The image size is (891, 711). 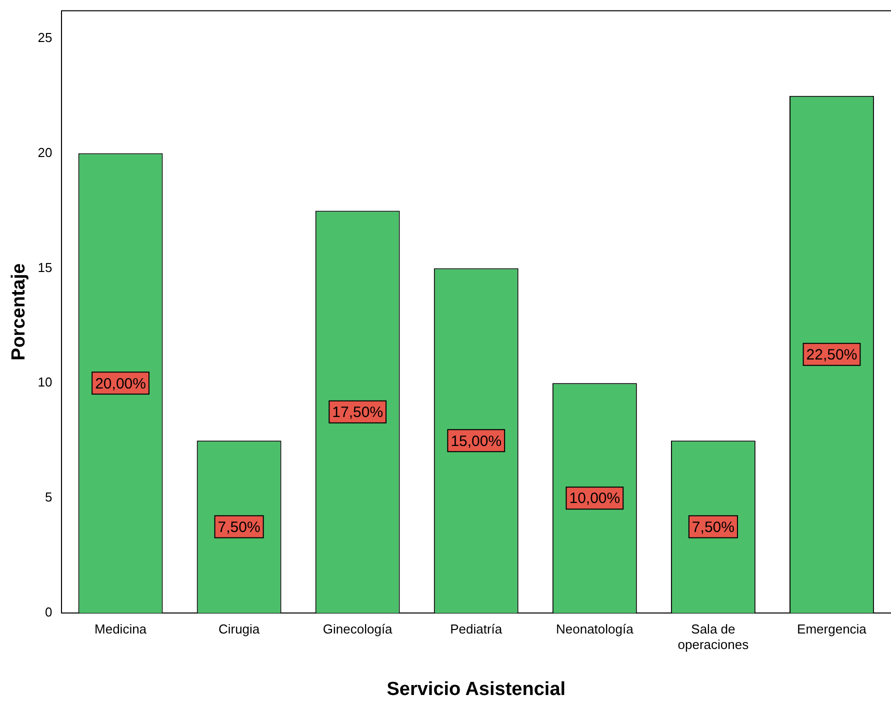 I want to click on x-tick-label: Sala de operaciones, so click(x=714, y=636).